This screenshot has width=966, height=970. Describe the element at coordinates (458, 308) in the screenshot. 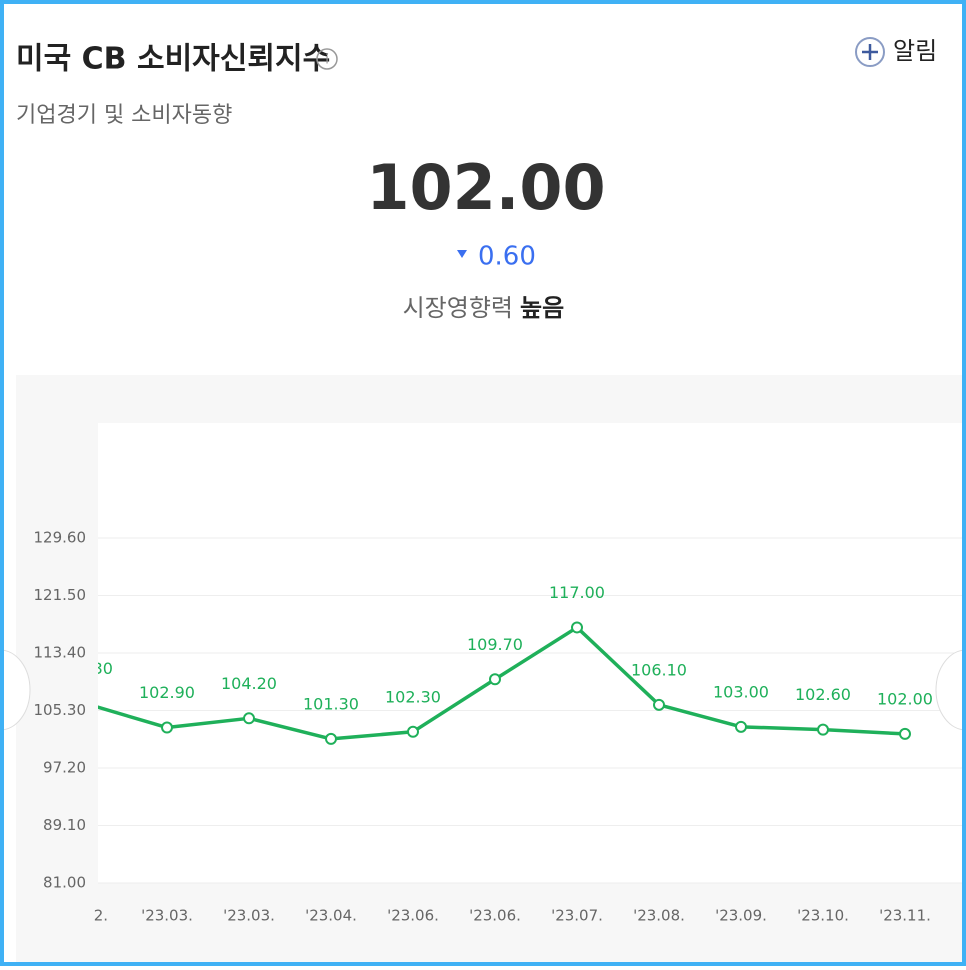

I see `impact-label: 시장영향력` at that location.